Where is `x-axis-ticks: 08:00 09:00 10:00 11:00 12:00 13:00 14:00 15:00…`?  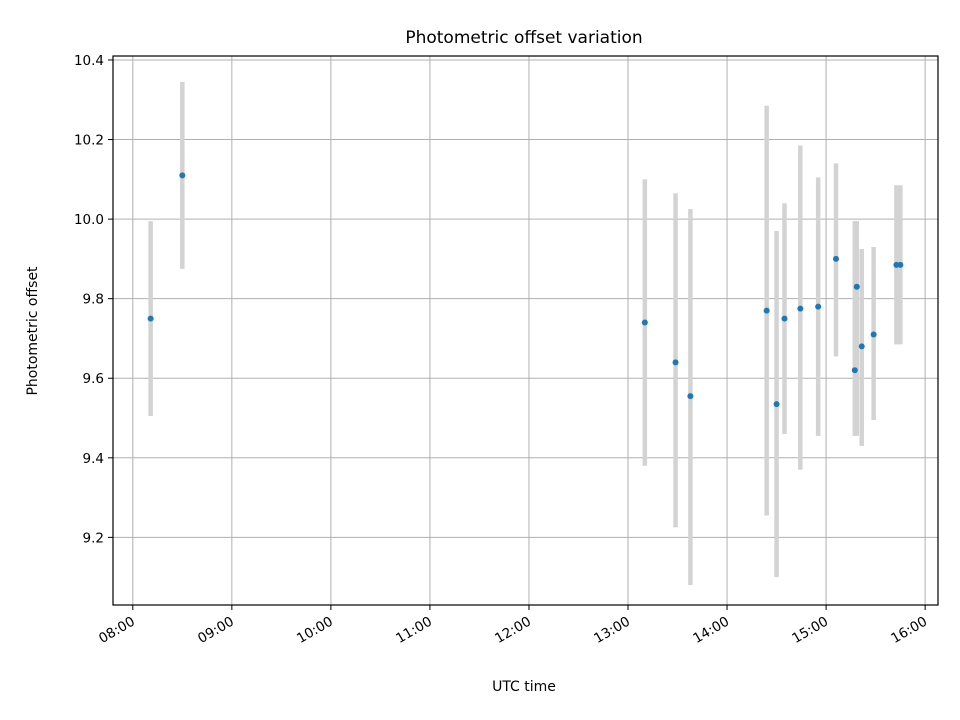
x-axis-ticks: 08:00 09:00 10:00 11:00 12:00 13:00 14:00 15:00… is located at coordinates (513, 626).